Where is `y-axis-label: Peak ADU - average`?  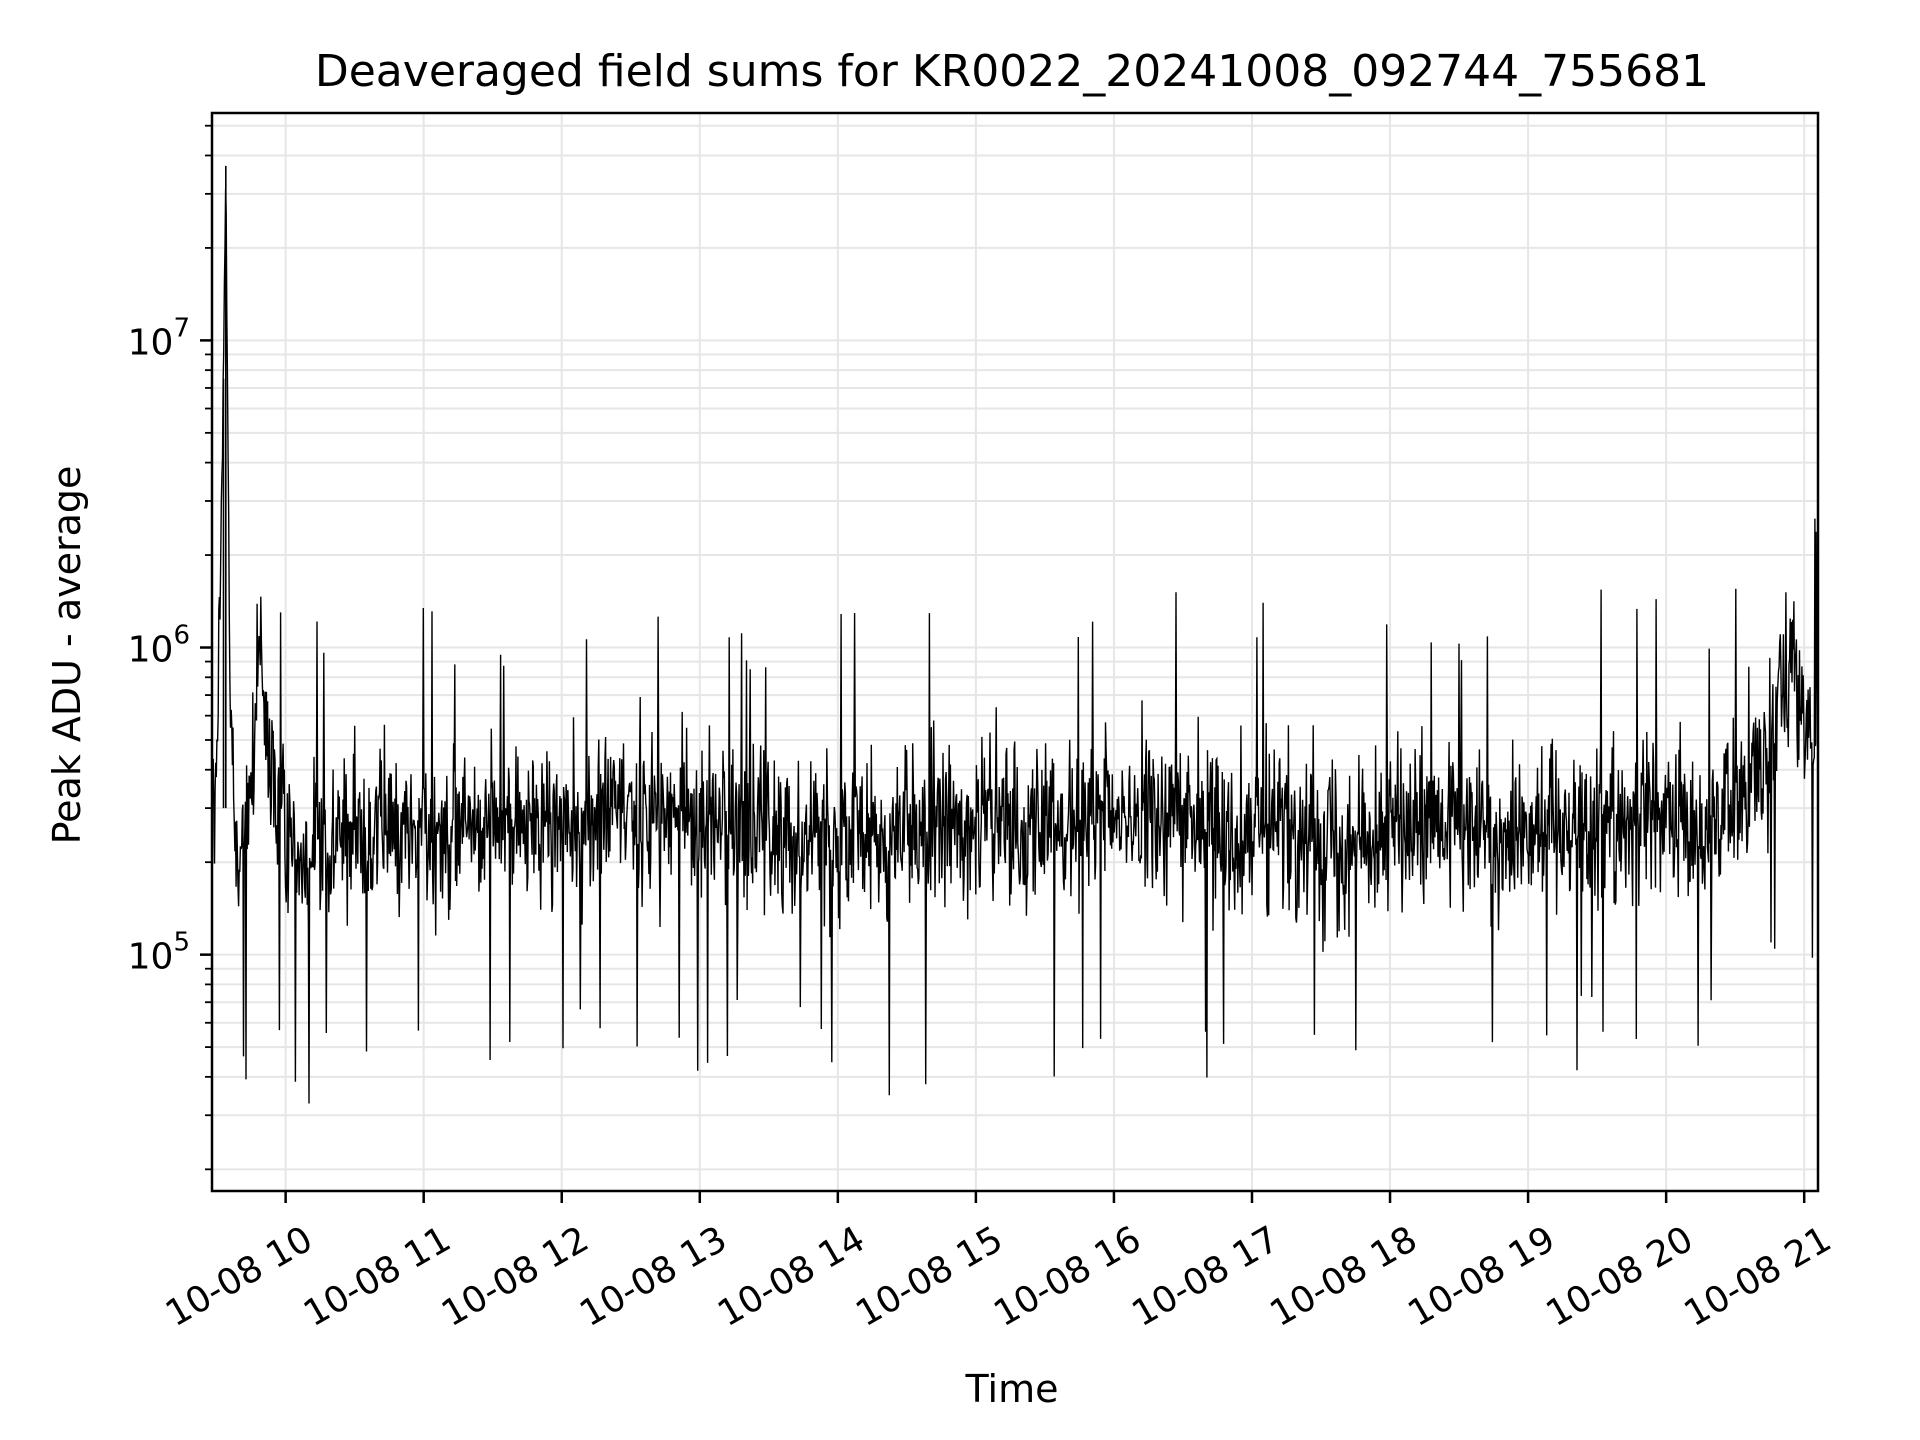
y-axis-label: Peak ADU - average is located at coordinates (67, 655).